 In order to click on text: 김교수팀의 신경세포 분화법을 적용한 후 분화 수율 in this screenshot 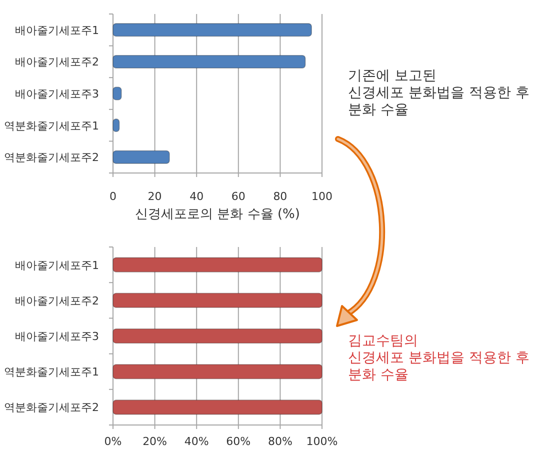, I will do `click(439, 358)`.